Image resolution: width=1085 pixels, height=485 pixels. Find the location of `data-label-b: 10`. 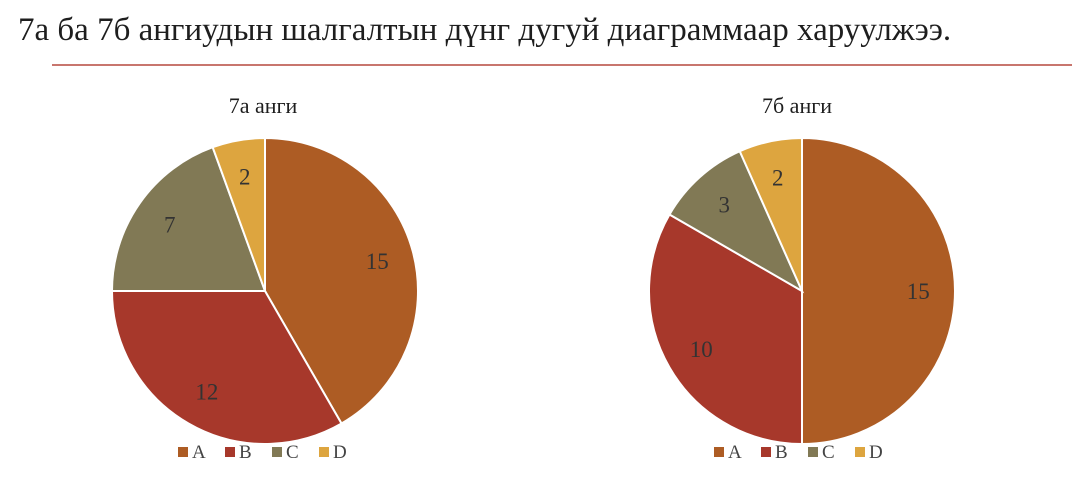

data-label-b: 10 is located at coordinates (701, 349).